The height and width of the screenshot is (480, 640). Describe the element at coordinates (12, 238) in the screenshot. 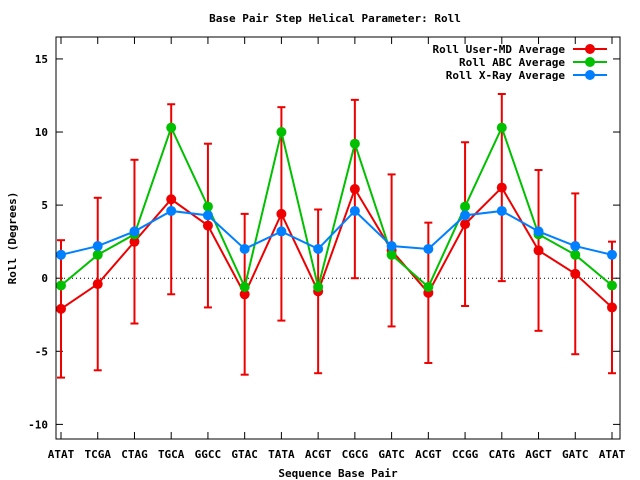

I see `y-axis-label: Roll (Degrees)` at that location.